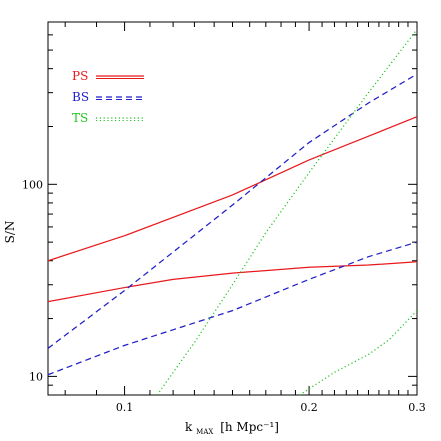 The image size is (441, 441). I want to click on y-tick-label: 100, so click(32, 184).